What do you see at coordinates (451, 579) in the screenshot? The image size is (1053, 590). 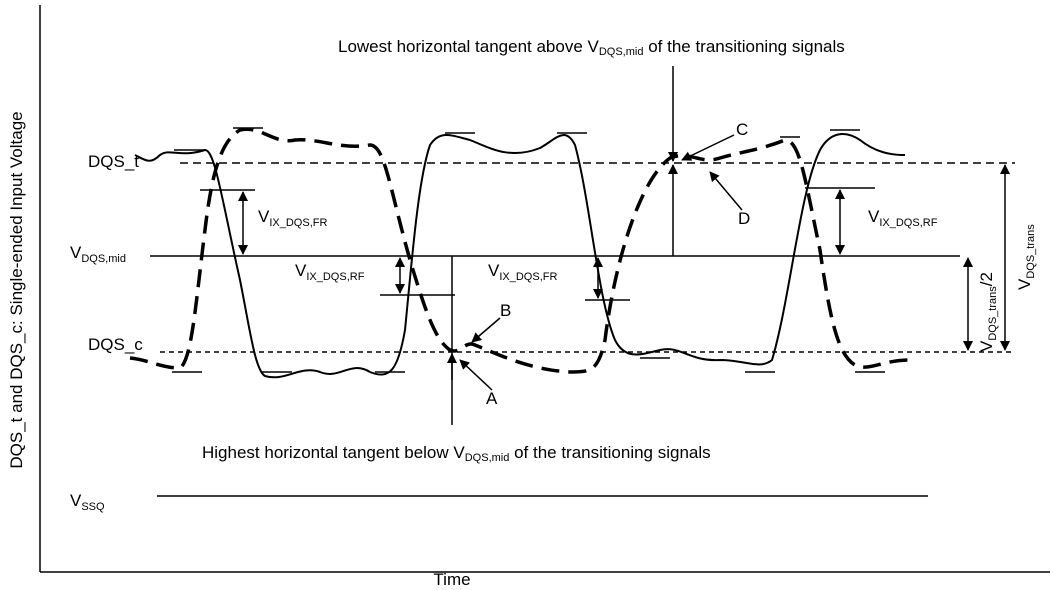 I see `x-axis-label: Time` at bounding box center [451, 579].